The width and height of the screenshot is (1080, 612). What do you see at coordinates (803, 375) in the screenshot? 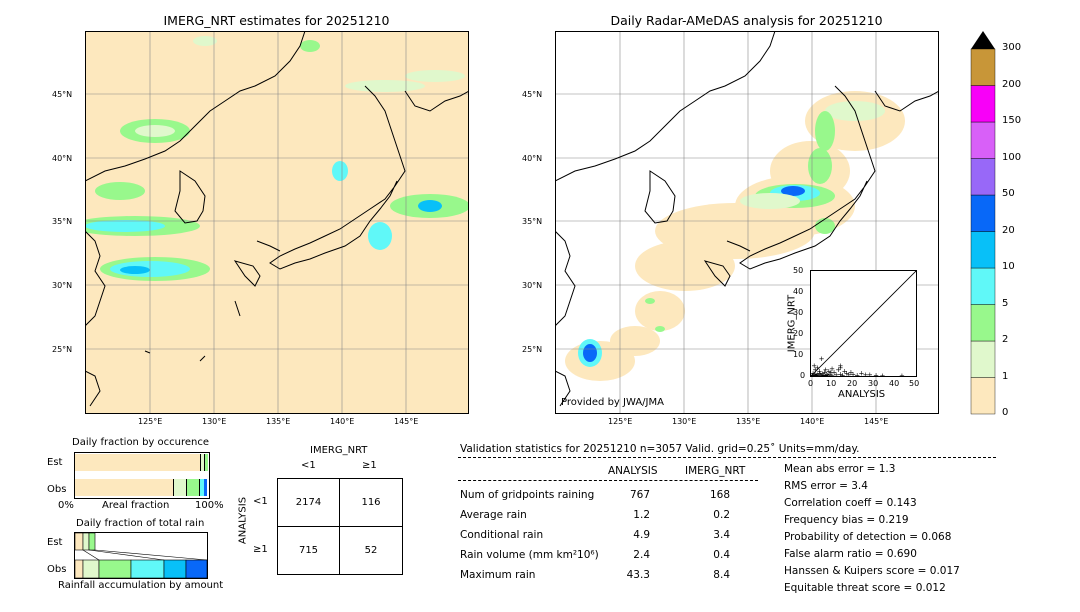
I see `scatter-ytick: 0` at bounding box center [803, 375].